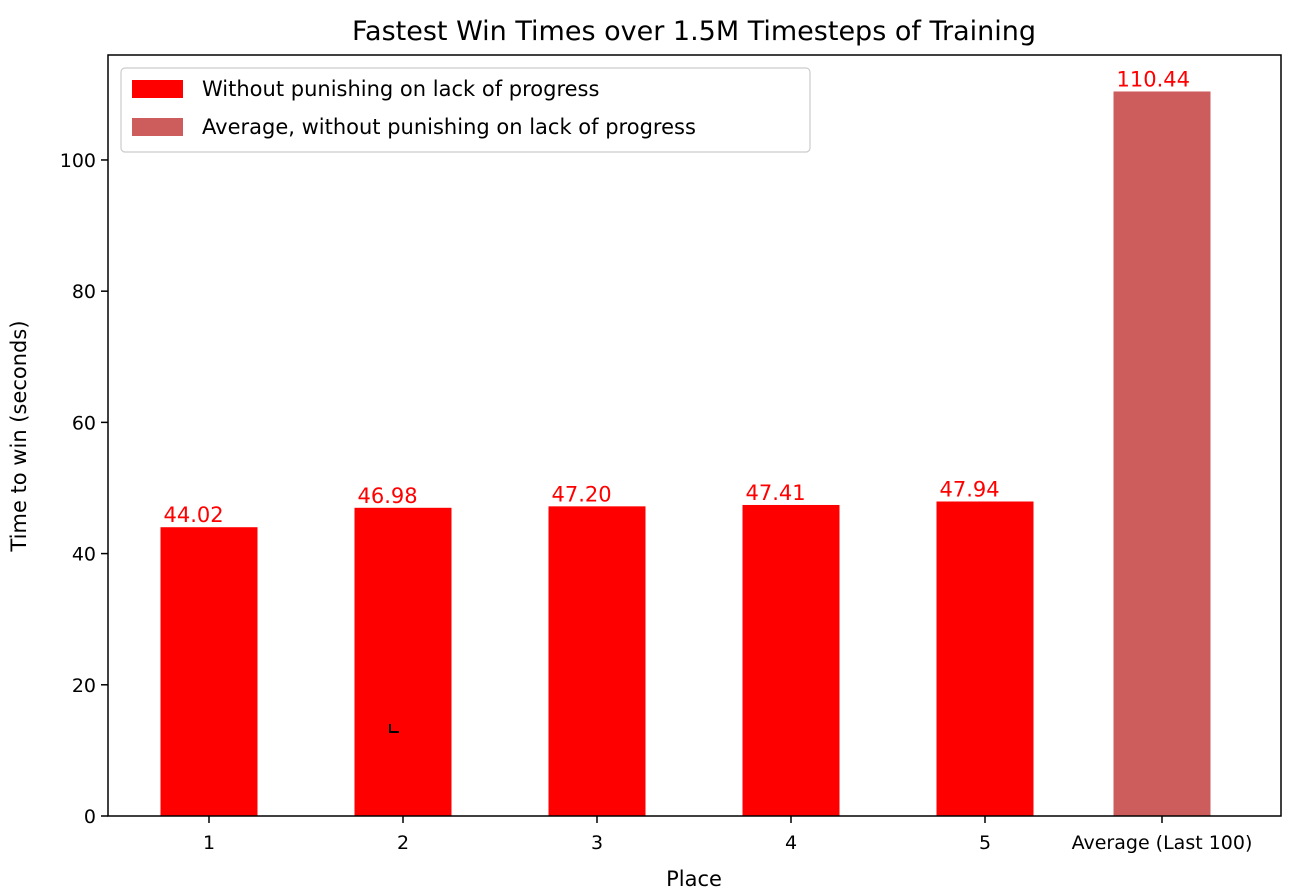 This screenshot has height=896, width=1306. I want to click on x-tick-label: 1, so click(209, 843).